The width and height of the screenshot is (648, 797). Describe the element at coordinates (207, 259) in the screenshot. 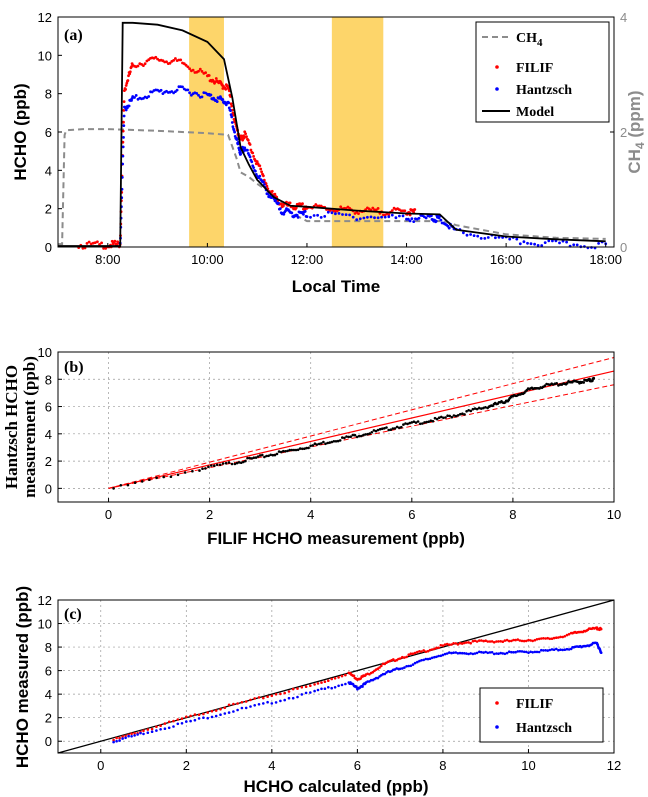

I see `chart-a-x-tick-label: 10:00` at that location.